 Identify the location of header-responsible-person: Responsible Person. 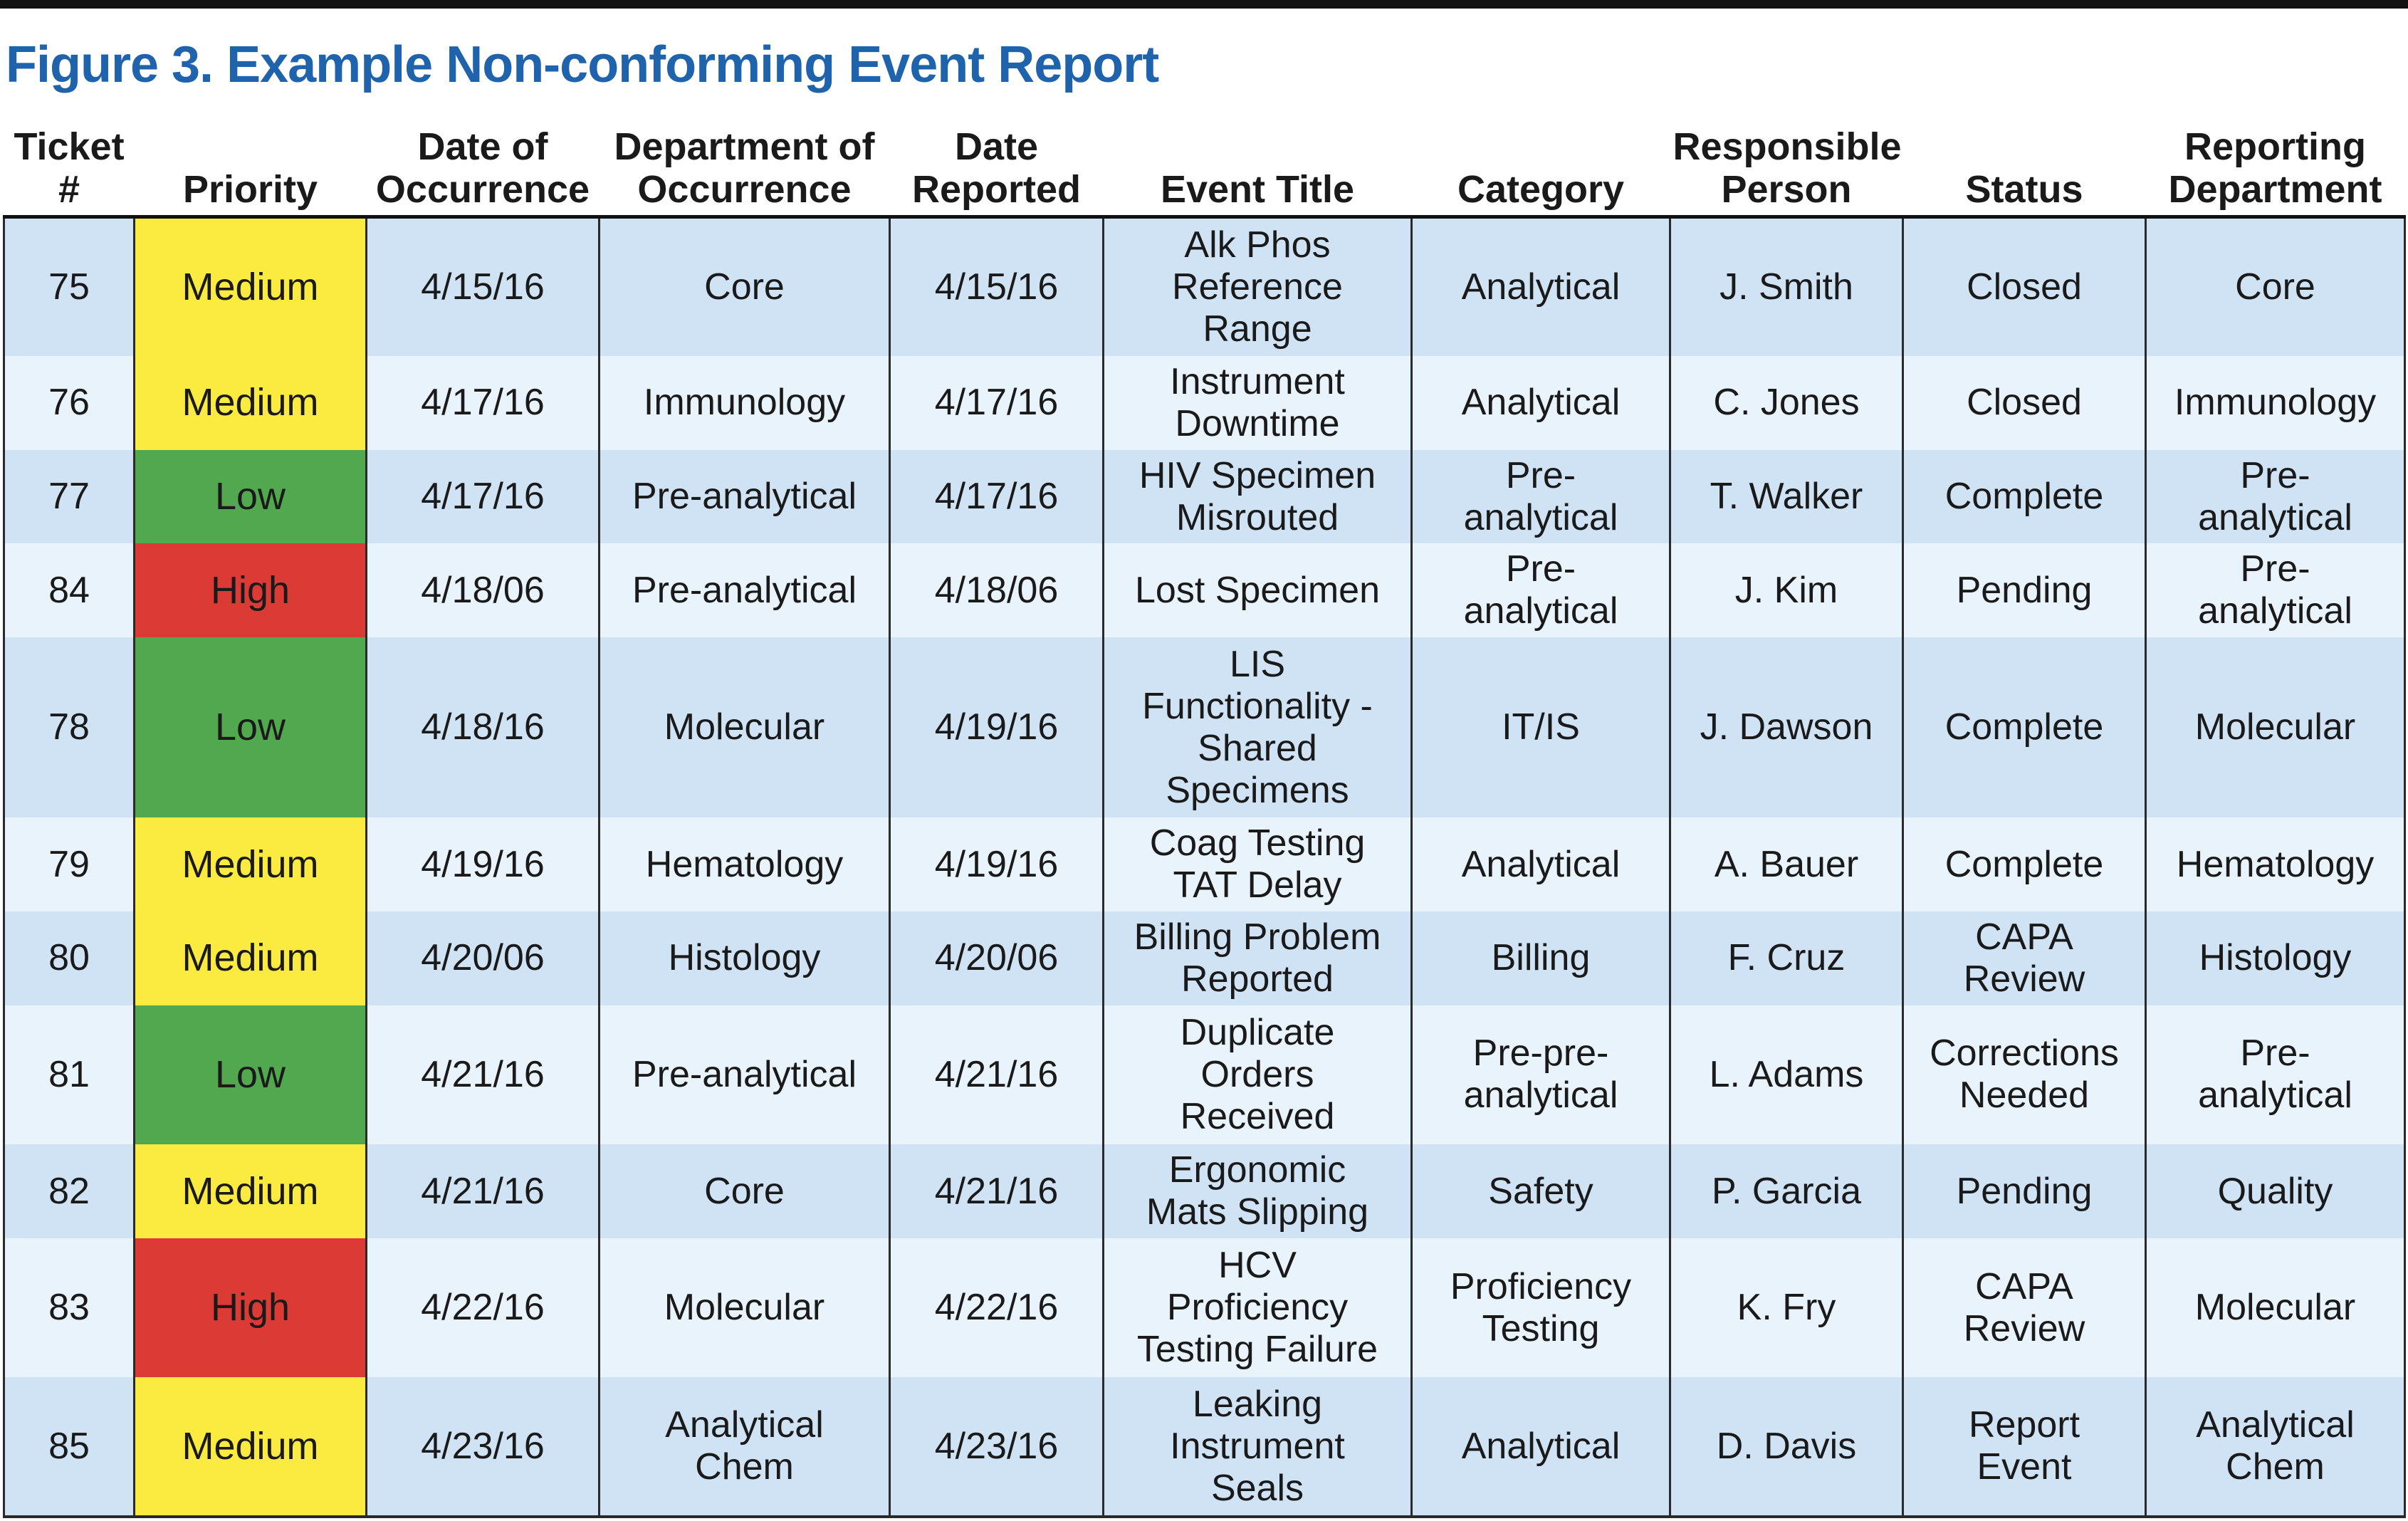
(1786, 171).